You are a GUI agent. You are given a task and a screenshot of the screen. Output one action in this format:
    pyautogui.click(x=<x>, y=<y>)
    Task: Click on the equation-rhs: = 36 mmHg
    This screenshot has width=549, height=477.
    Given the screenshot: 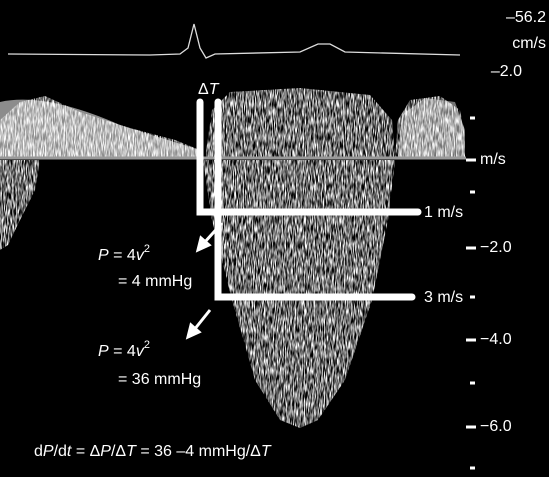 What is the action you would take?
    pyautogui.click(x=159, y=379)
    